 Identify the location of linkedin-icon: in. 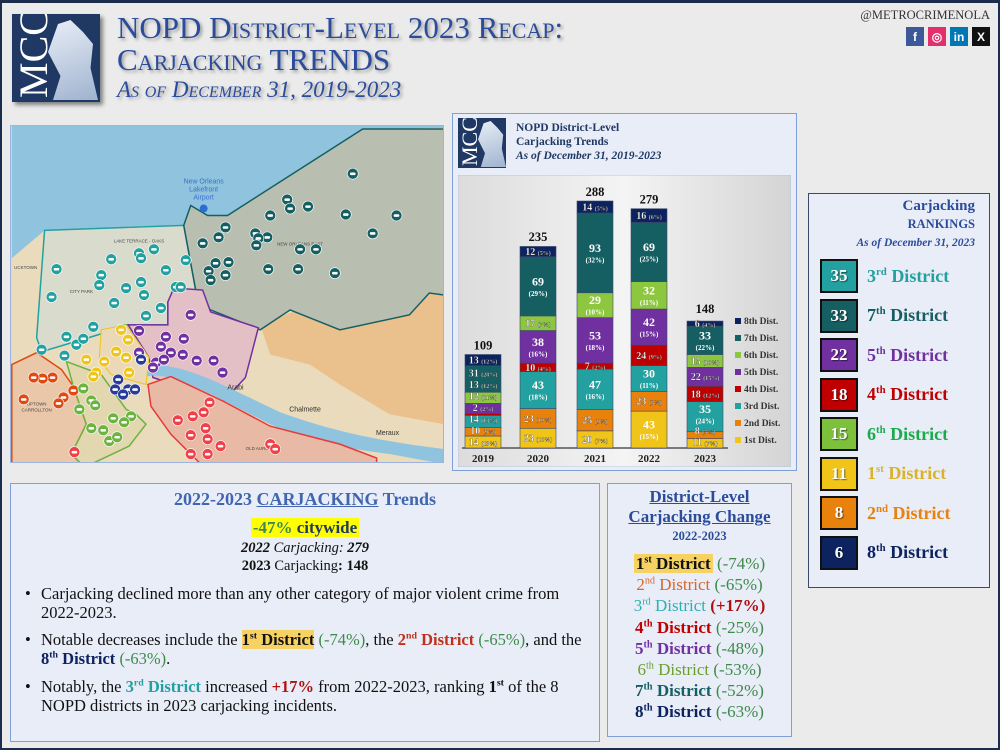
(959, 36).